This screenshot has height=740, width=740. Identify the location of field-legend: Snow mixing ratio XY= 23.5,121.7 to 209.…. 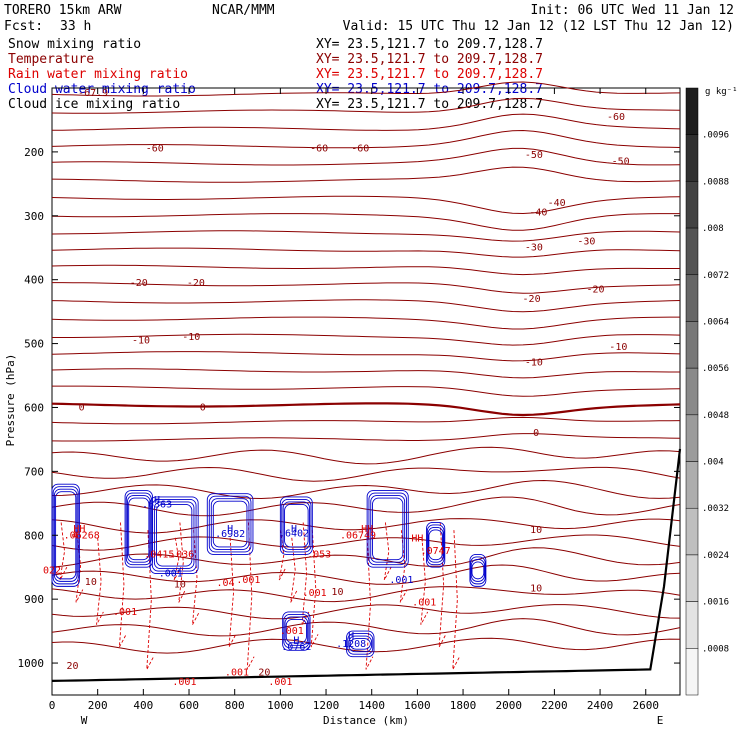
(275, 74).